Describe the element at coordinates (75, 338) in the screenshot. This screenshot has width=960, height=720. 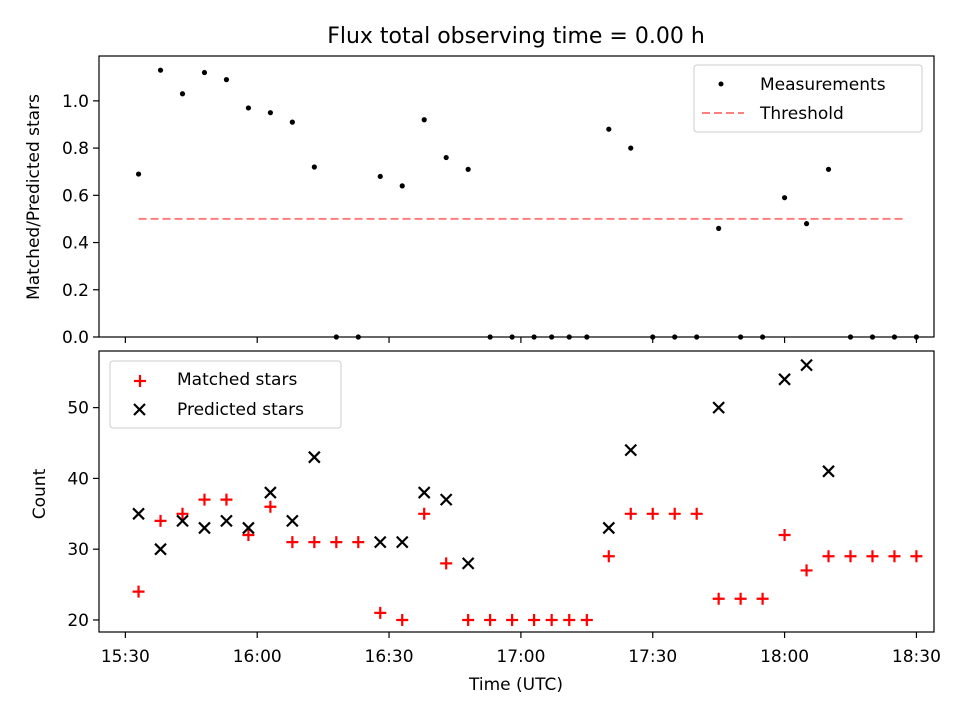
I see `ratio-y-tick-label: 0.0` at that location.